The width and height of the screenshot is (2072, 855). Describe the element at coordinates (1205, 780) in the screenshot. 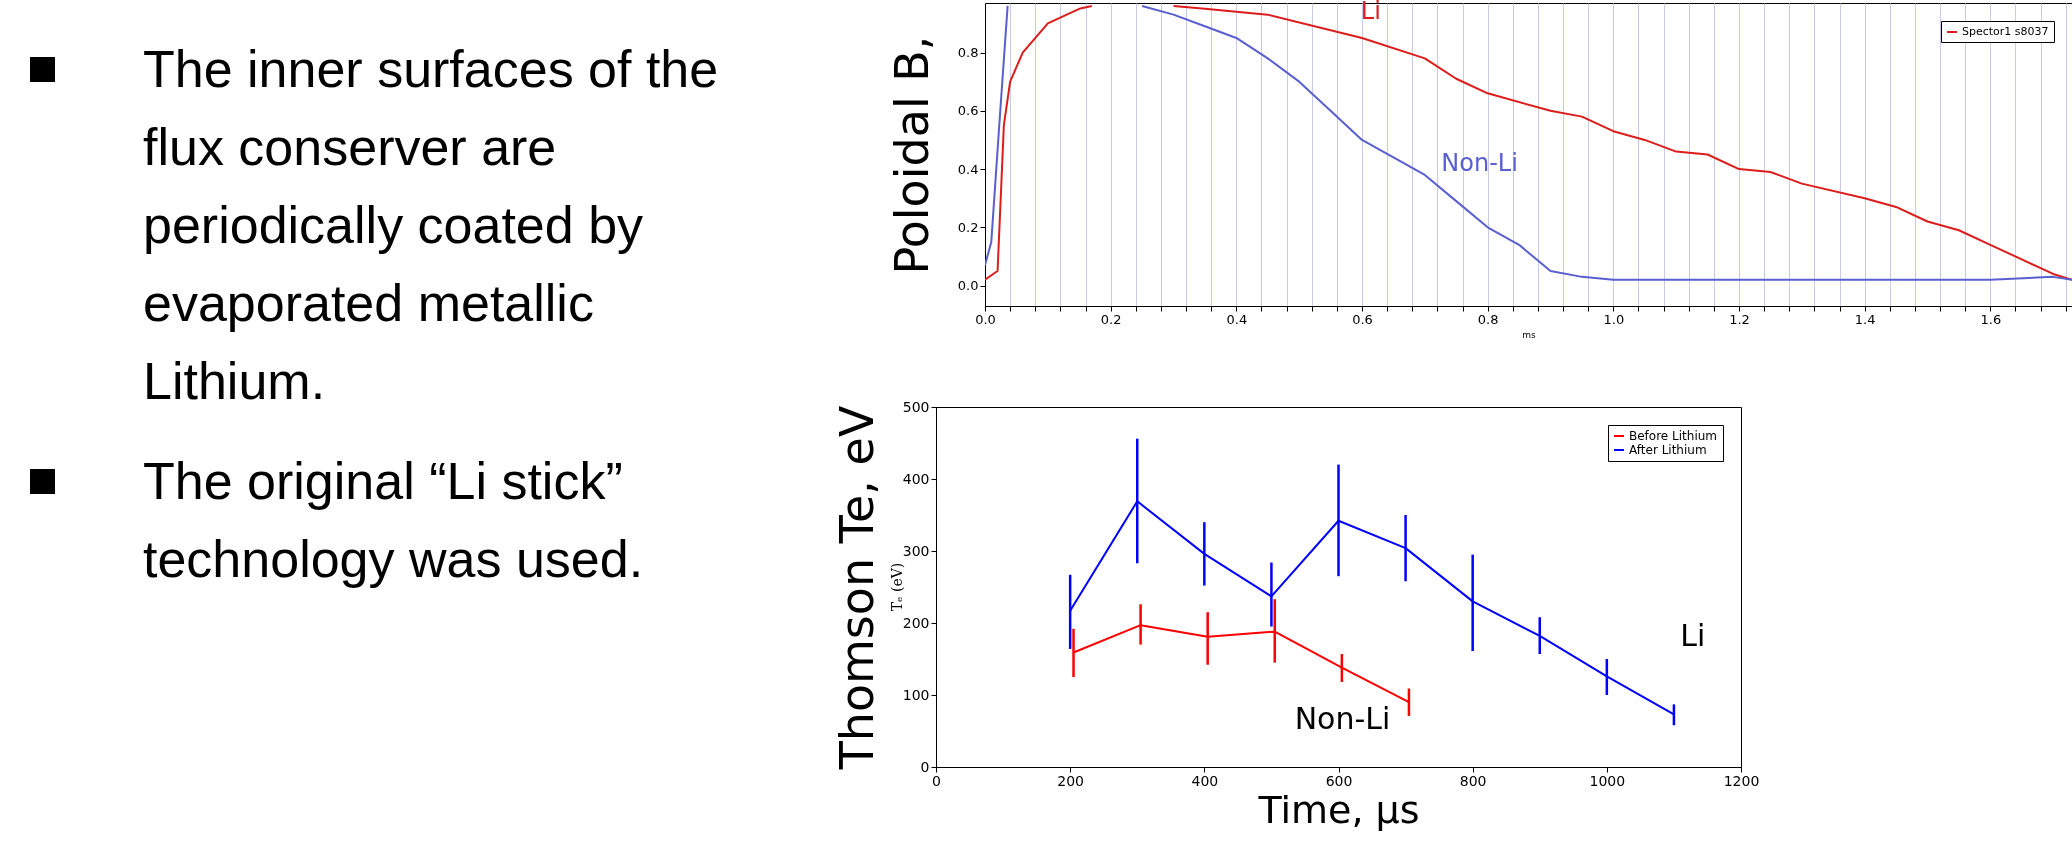

I see `x-tick-label: 400` at that location.